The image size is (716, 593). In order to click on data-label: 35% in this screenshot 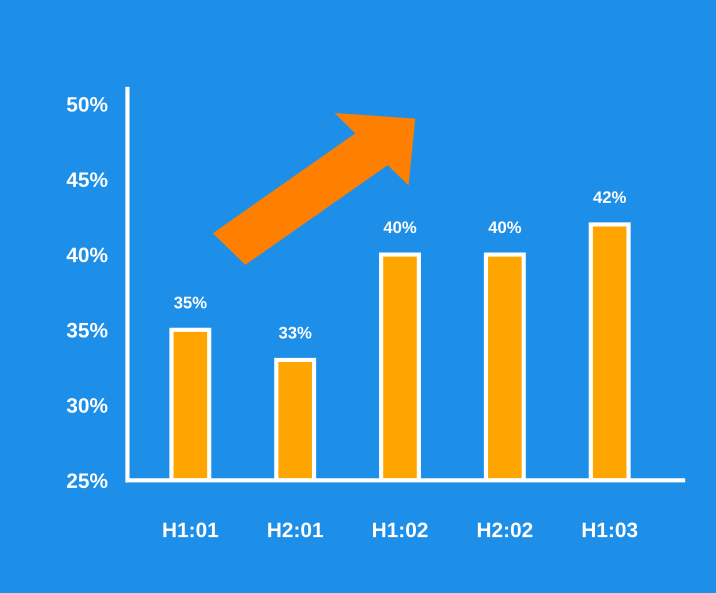, I will do `click(190, 302)`.